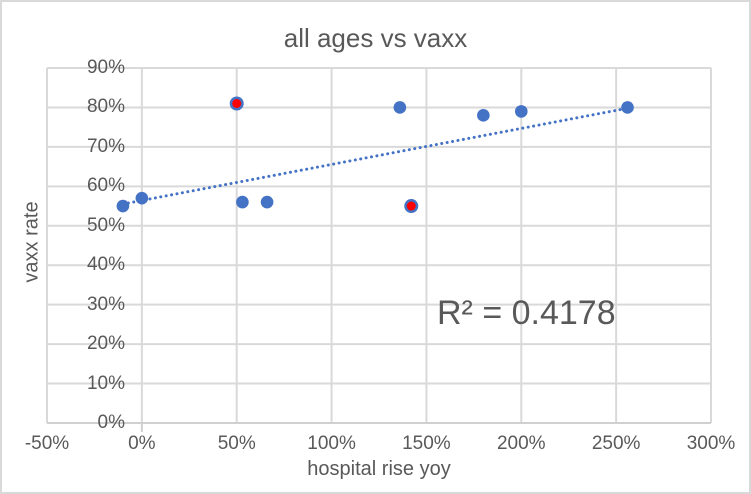 This screenshot has height=494, width=751. I want to click on r-squared-annotation: R² = 0.4178, so click(526, 313).